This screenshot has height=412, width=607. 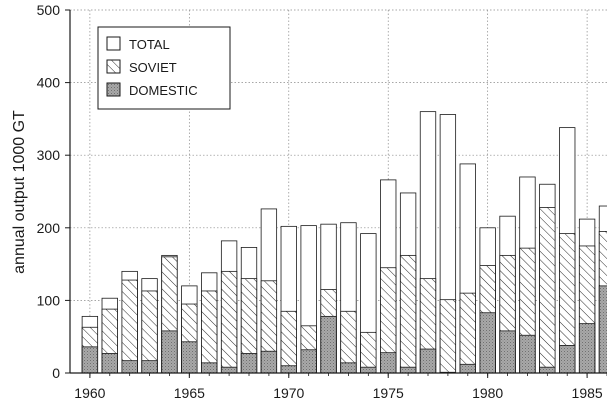 What do you see at coordinates (153, 67) in the screenshot?
I see `legend-label-soviet: SOVIET` at bounding box center [153, 67].